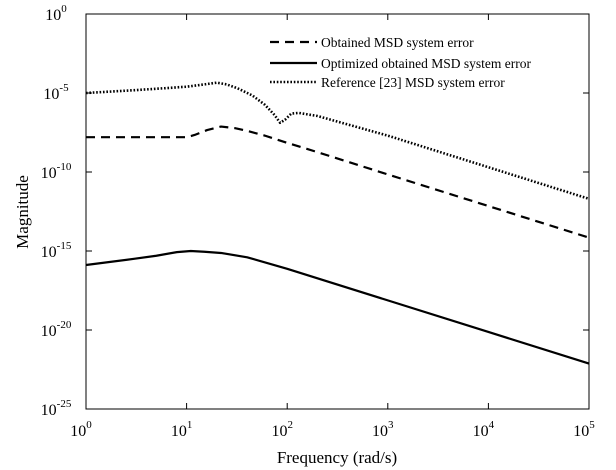 The width and height of the screenshot is (616, 470). I want to click on y-tick-exponent: -5, so click(64, 88).